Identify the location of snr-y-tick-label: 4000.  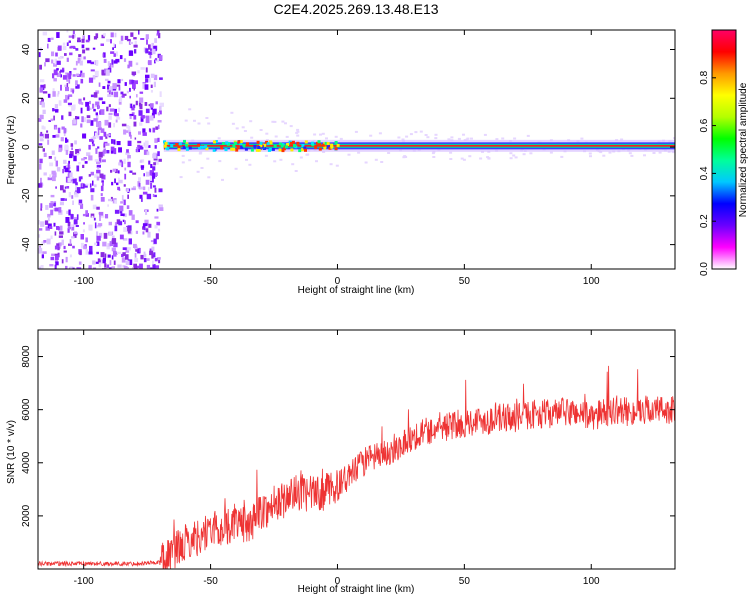
(26, 462).